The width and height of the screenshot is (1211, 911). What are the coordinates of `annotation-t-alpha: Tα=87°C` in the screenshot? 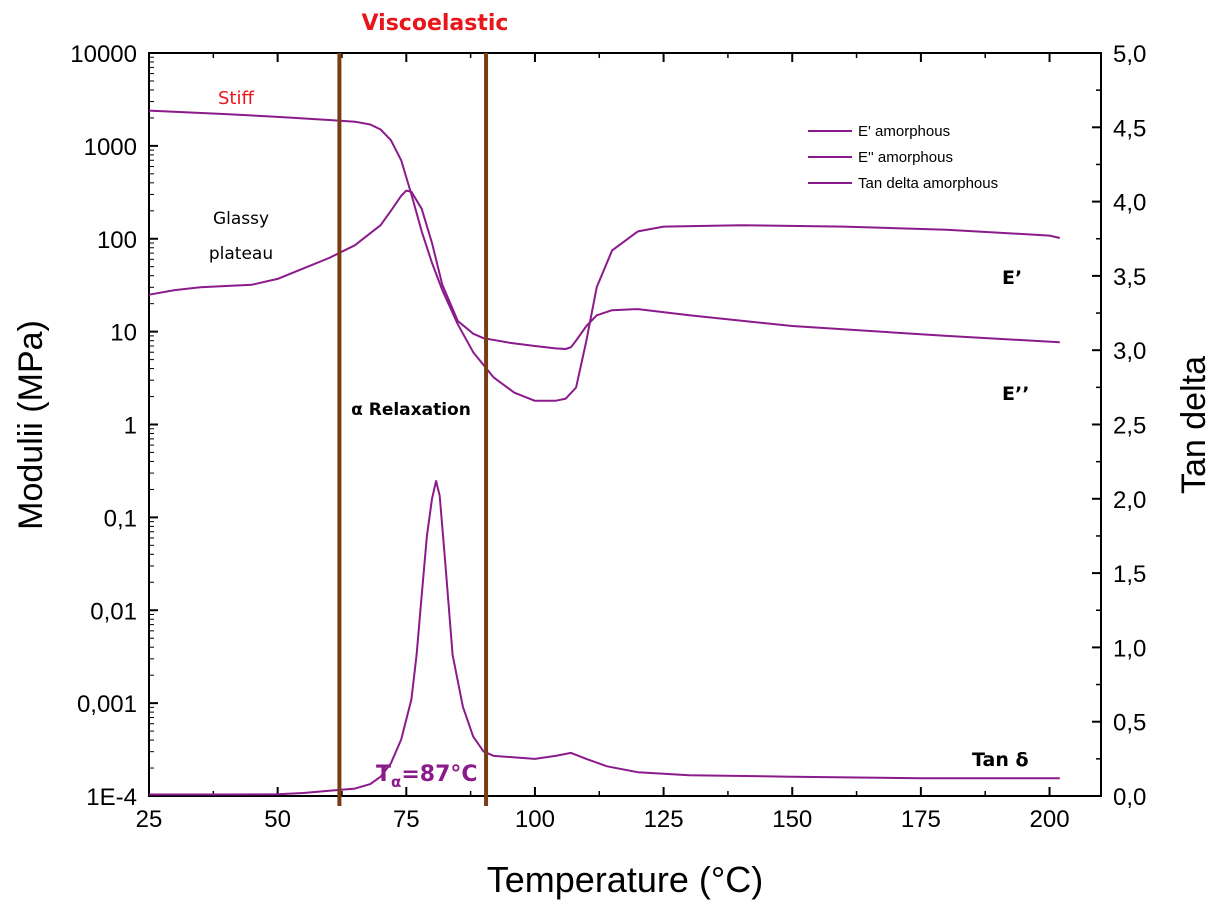 It's located at (427, 776).